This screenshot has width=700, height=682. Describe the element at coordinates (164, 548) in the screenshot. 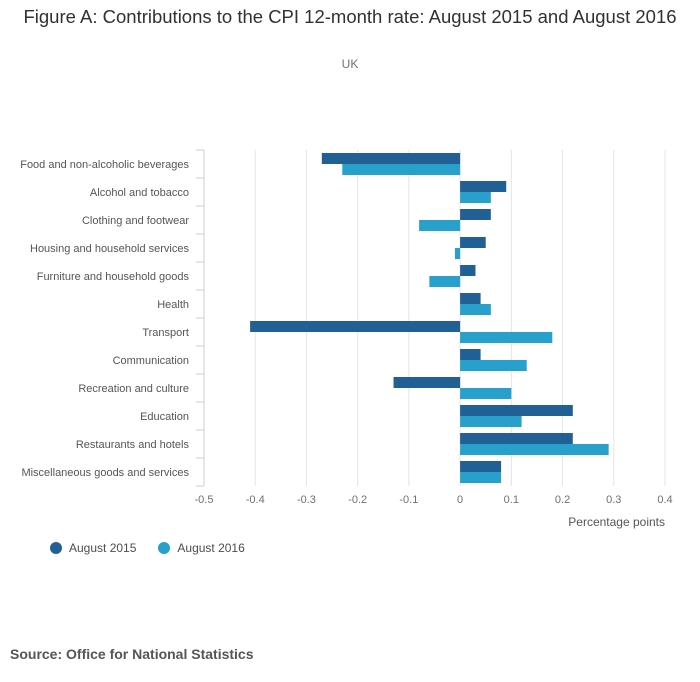

I see `legend-swatch-2016` at that location.